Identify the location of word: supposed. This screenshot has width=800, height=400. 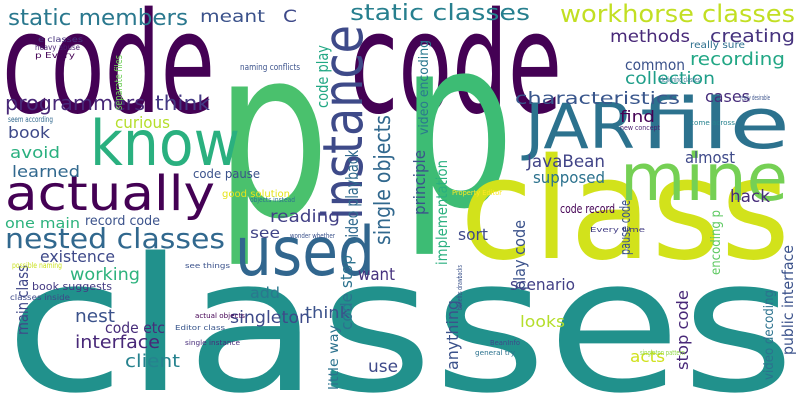
(569, 177).